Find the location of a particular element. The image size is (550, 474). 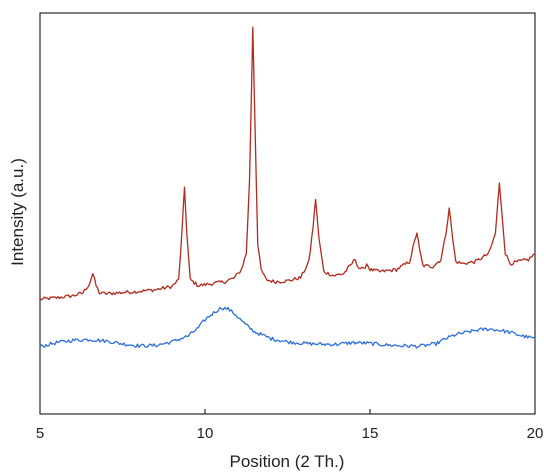

x-tick-label: 5 is located at coordinates (40, 433).